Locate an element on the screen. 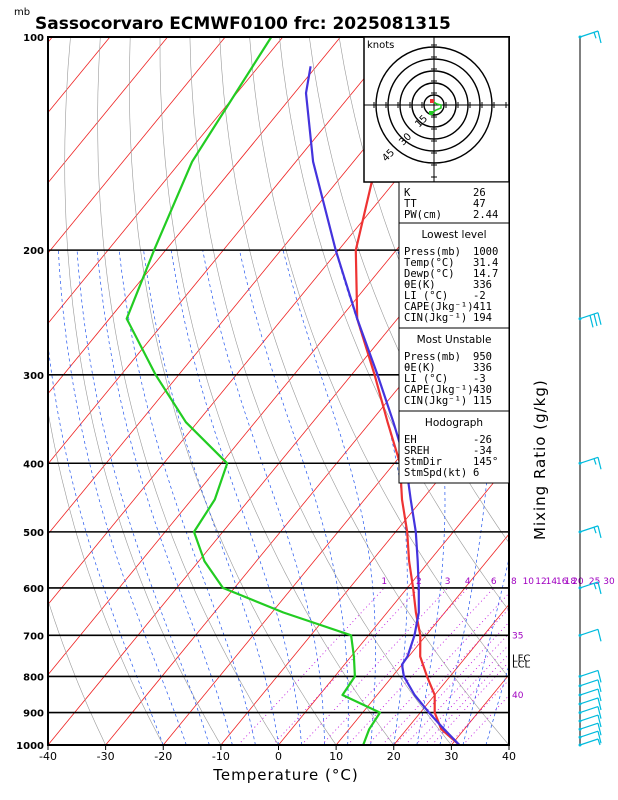  index-name: SREH is located at coordinates (416, 451).